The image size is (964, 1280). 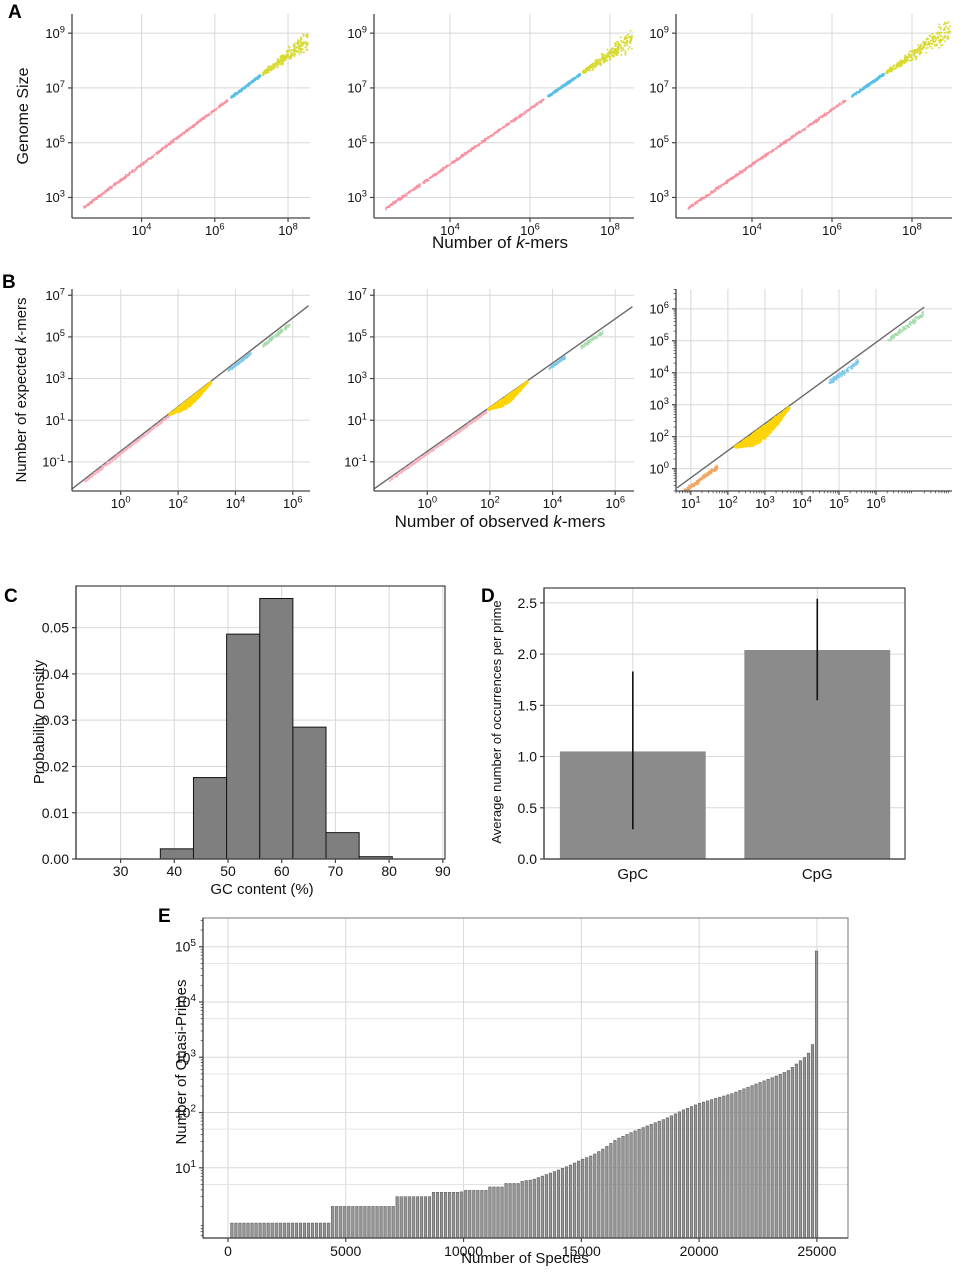 I want to click on panel-a-ylabel-text: Genome Size, so click(x=23, y=116).